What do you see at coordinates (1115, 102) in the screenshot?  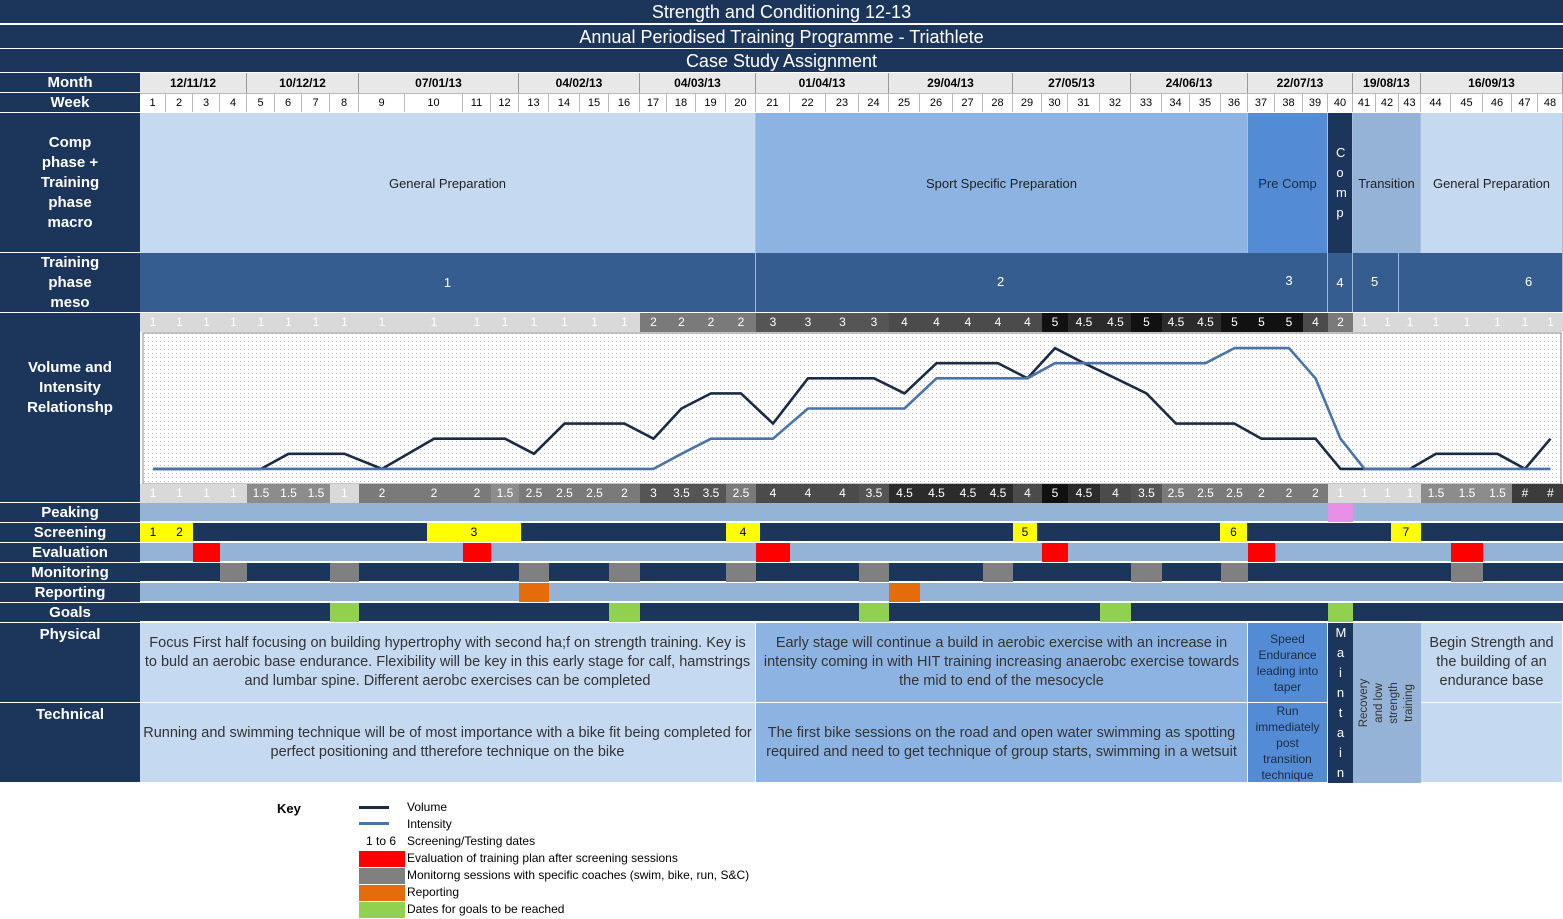 I see `week-cell: 32` at bounding box center [1115, 102].